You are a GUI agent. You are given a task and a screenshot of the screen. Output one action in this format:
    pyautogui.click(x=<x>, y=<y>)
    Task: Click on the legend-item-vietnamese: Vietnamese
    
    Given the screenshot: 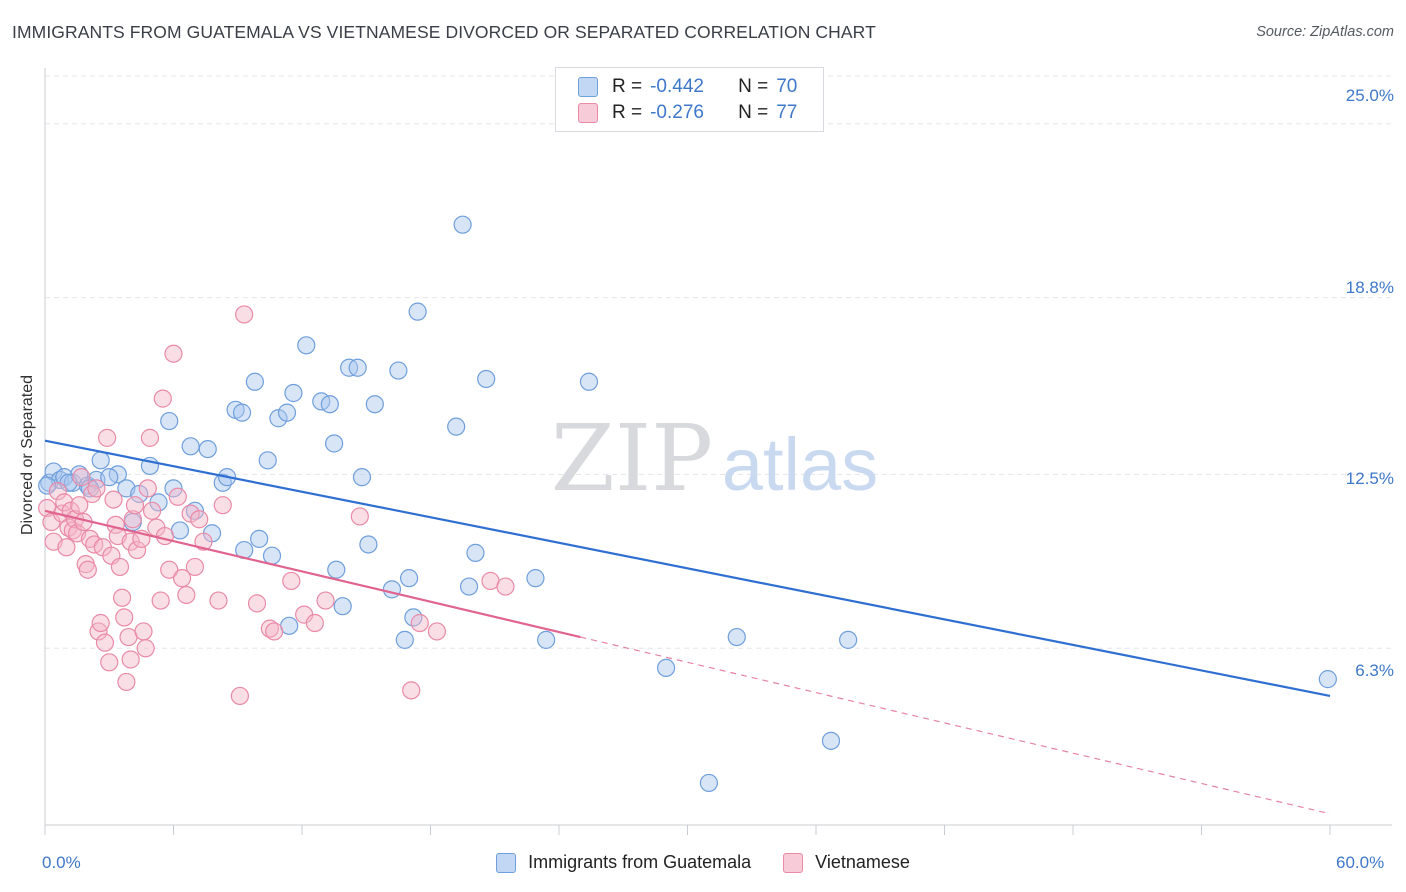 What is the action you would take?
    pyautogui.click(x=846, y=862)
    